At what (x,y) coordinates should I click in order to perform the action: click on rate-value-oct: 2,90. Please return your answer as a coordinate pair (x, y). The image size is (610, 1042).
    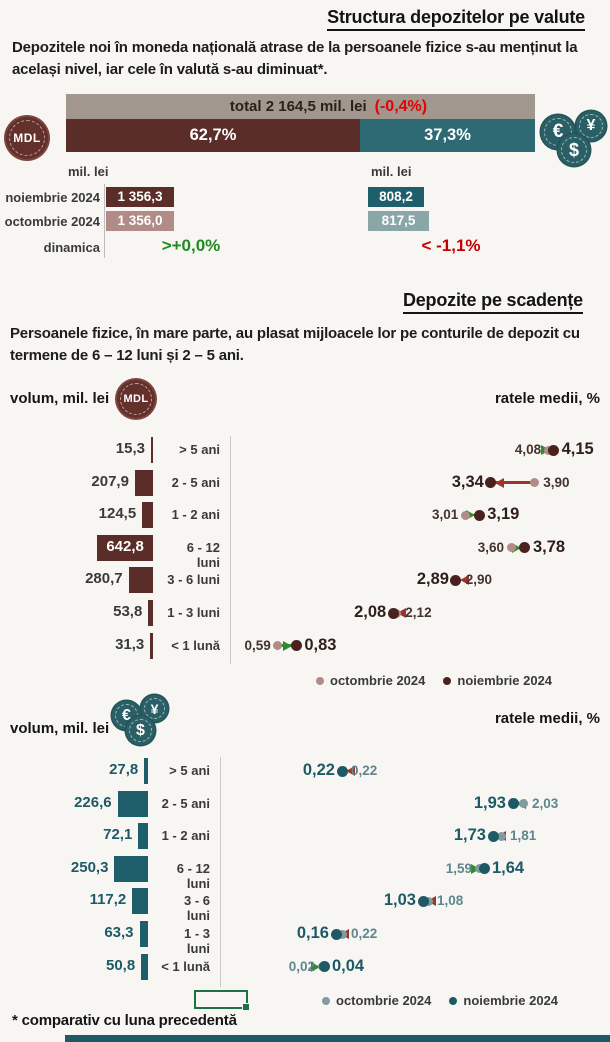
    Looking at the image, I should click on (479, 580).